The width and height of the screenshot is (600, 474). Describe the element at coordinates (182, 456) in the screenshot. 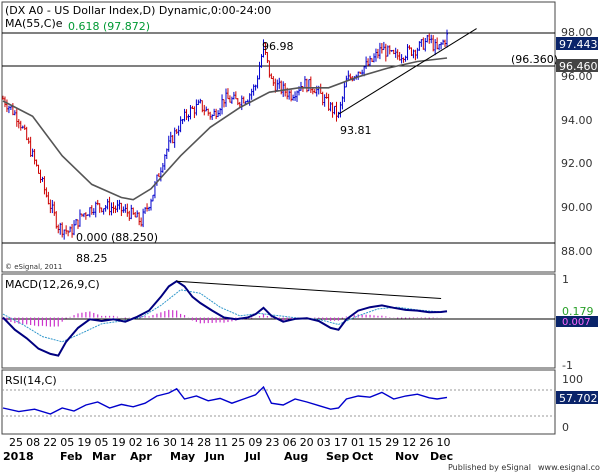

I see `x-month-label: May` at that location.